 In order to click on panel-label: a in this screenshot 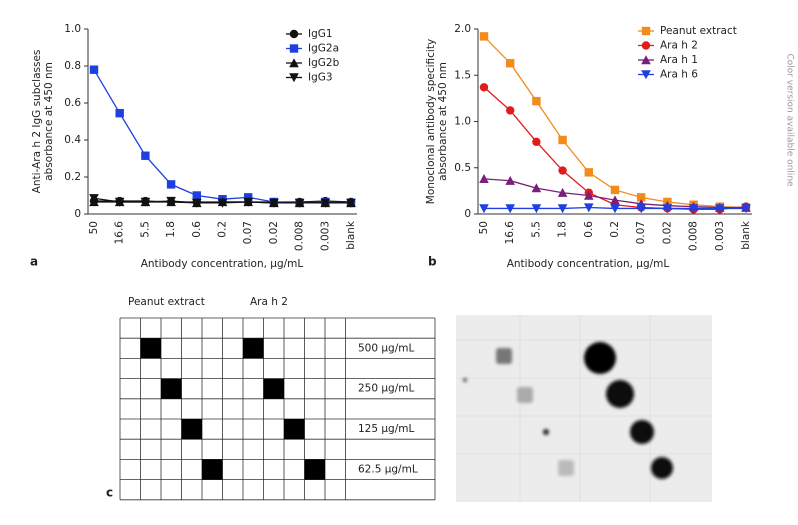, I will do `click(34, 262)`.